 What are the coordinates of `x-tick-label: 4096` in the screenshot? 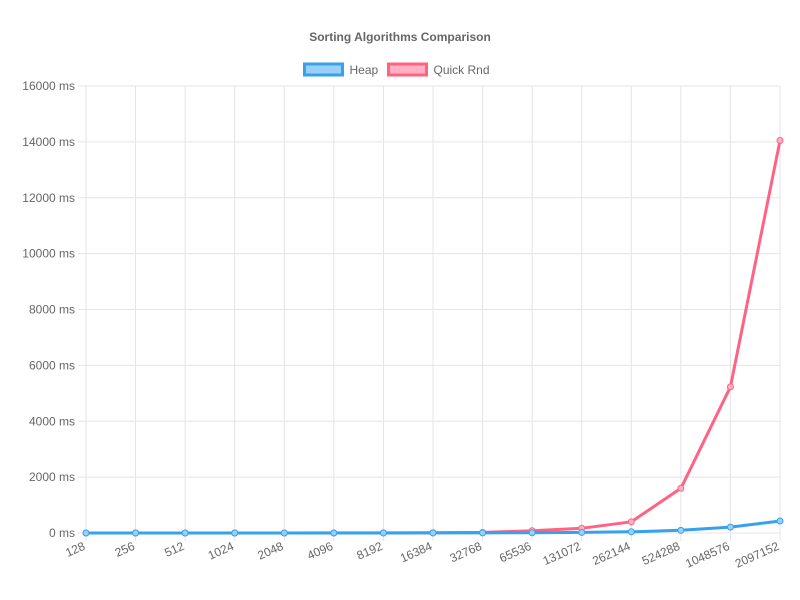 It's located at (320, 551).